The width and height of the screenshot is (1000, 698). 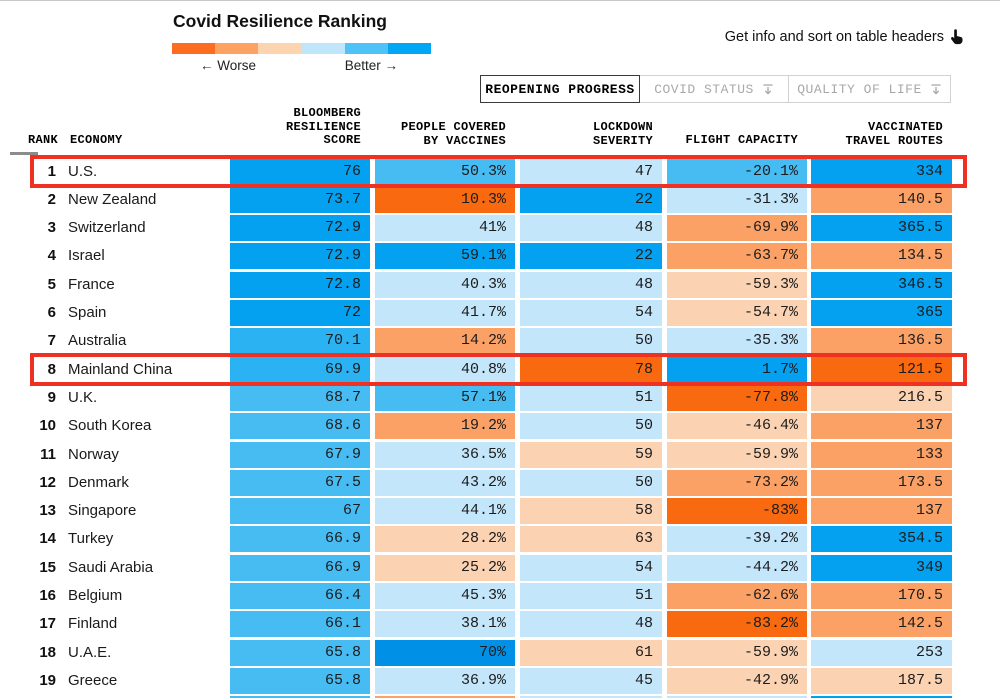 I want to click on table-row: 4 Israel 72.9 59.1% 22 -63.7% 134.5, so click(x=500, y=256).